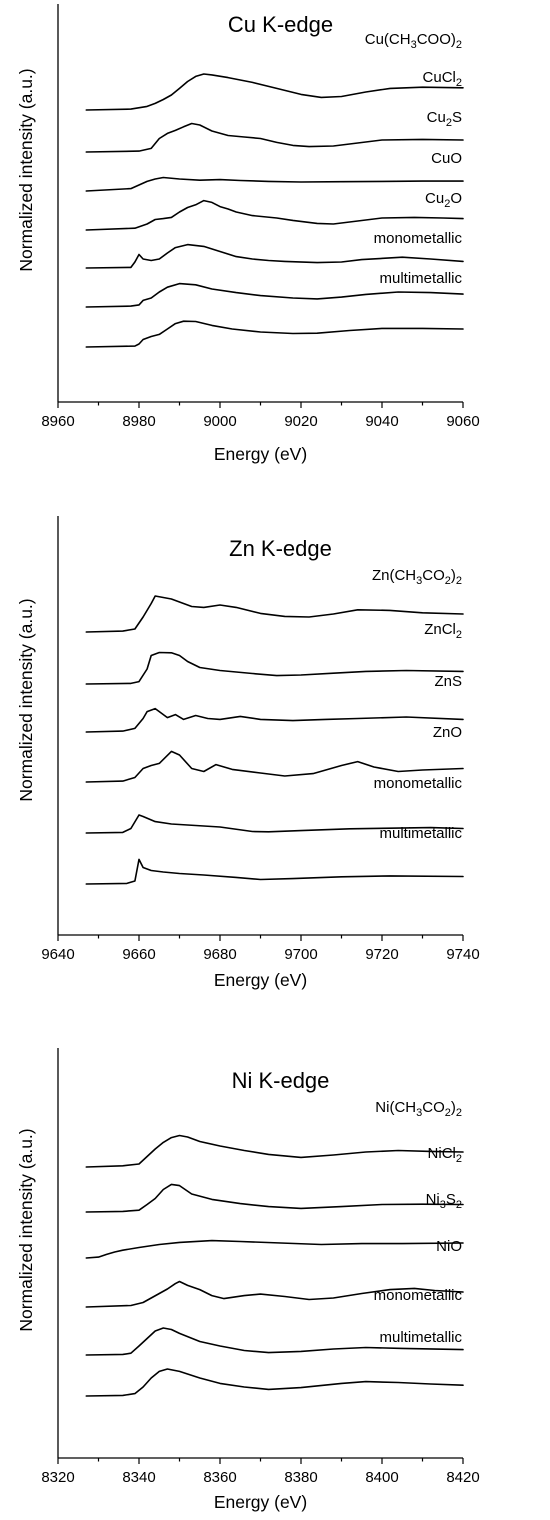 The width and height of the screenshot is (550, 1520). Describe the element at coordinates (138, 1477) in the screenshot. I see `x-tick-label: 8340` at that location.